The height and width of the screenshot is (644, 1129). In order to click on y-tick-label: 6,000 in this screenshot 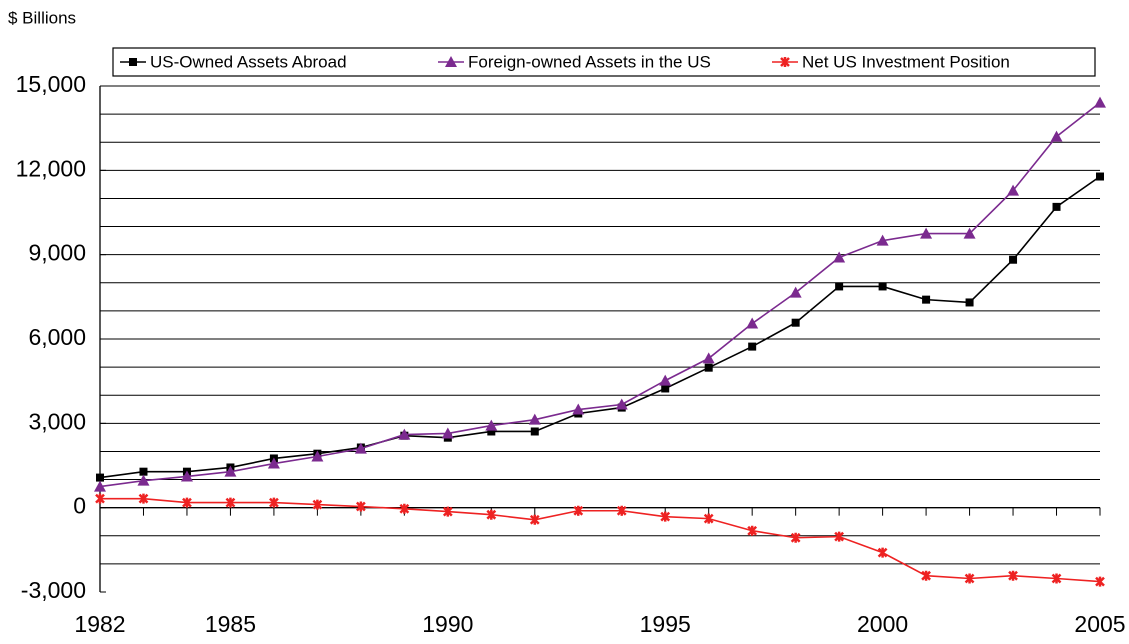, I will do `click(57, 337)`.